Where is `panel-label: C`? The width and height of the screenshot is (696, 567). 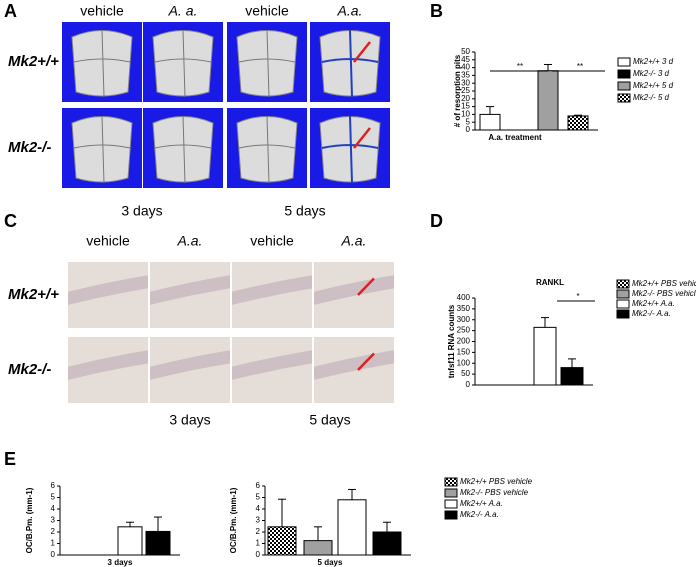
panel-label: C is located at coordinates (10, 221).